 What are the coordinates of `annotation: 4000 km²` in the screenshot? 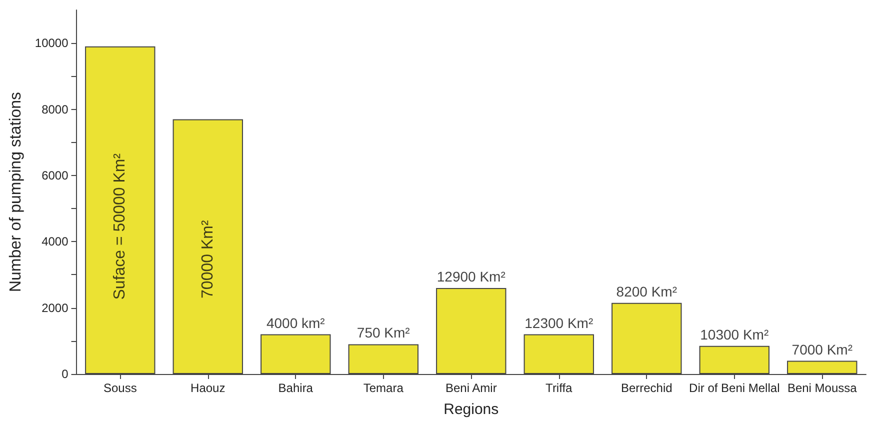 It's located at (296, 322).